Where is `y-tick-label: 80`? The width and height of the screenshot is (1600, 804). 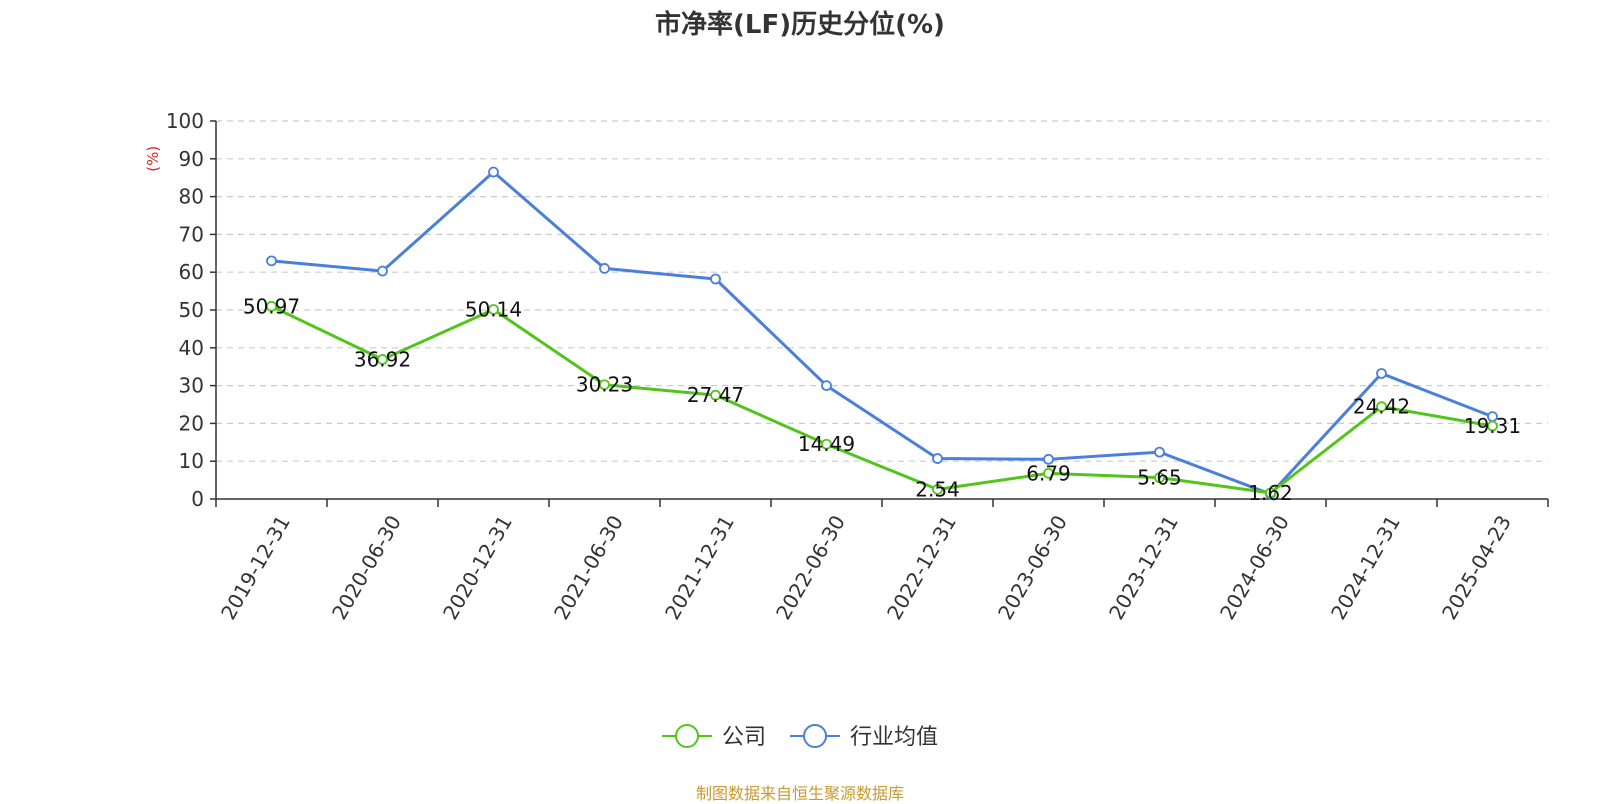 y-tick-label: 80 is located at coordinates (191, 197).